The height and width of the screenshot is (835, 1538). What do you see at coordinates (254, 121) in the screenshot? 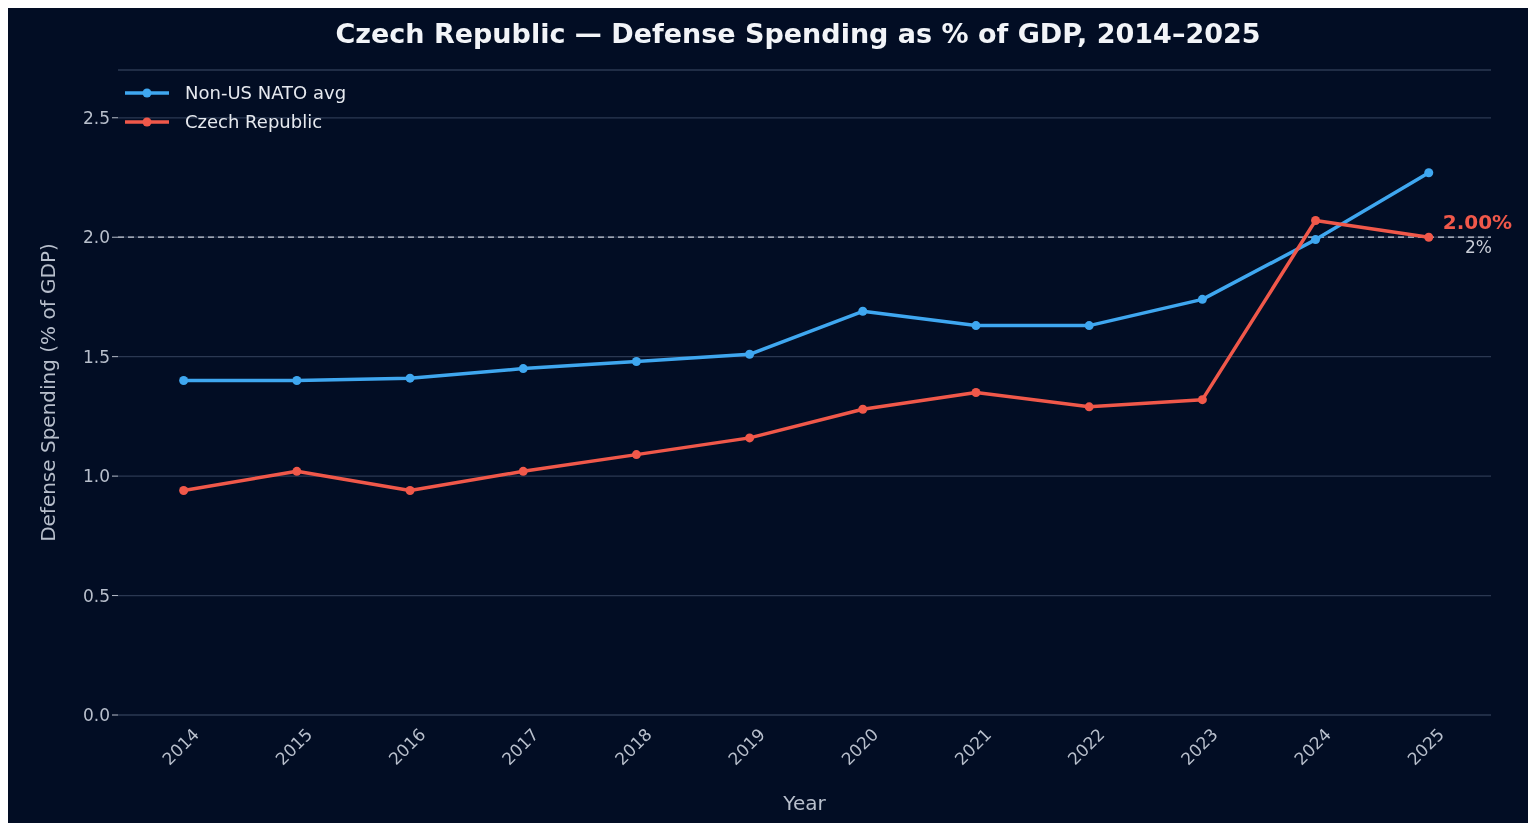
I see `legend-label: Czech Republic` at bounding box center [254, 121].